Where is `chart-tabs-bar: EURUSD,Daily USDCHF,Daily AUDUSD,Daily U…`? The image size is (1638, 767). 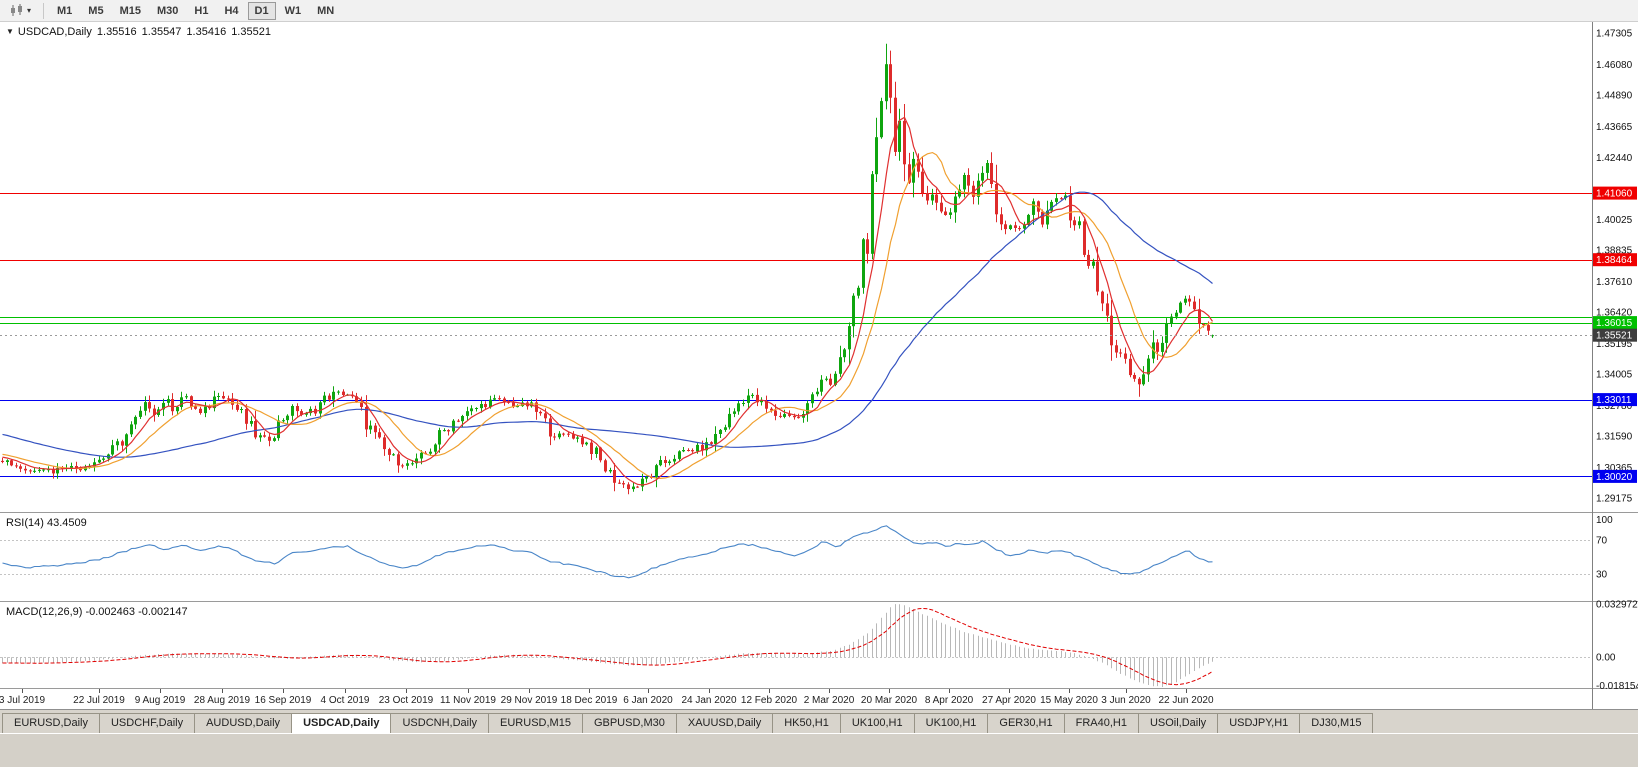 chart-tabs-bar: EURUSD,Daily USDCHF,Daily AUDUSD,Daily U… is located at coordinates (819, 721).